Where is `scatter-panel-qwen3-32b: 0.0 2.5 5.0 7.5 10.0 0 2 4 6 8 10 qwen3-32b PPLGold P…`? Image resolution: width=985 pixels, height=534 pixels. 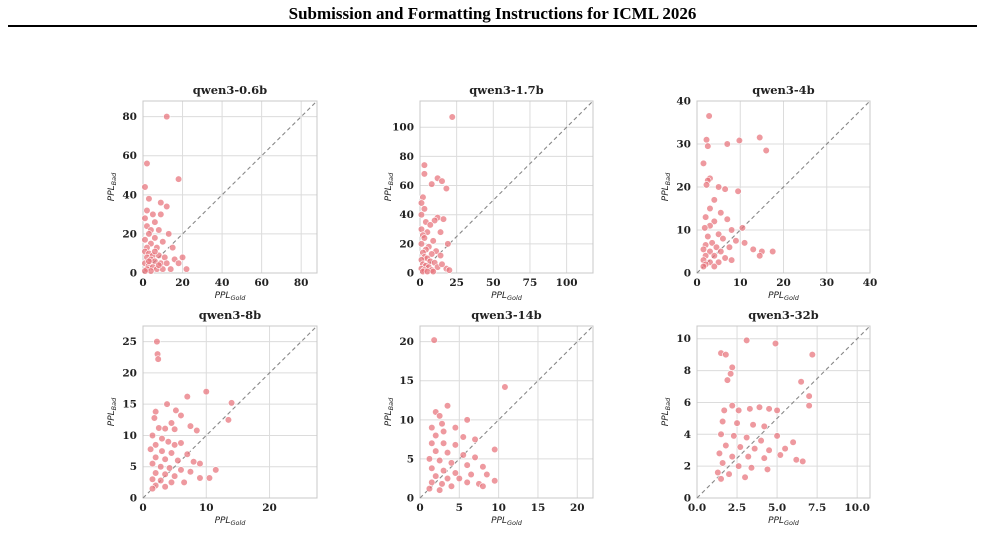
scatter-panel-qwen3-32b: 0.0 2.5 5.0 7.5 10.0 0 2 4 6 8 10 qwen3-32b PPLGold P… is located at coordinates (766, 417).